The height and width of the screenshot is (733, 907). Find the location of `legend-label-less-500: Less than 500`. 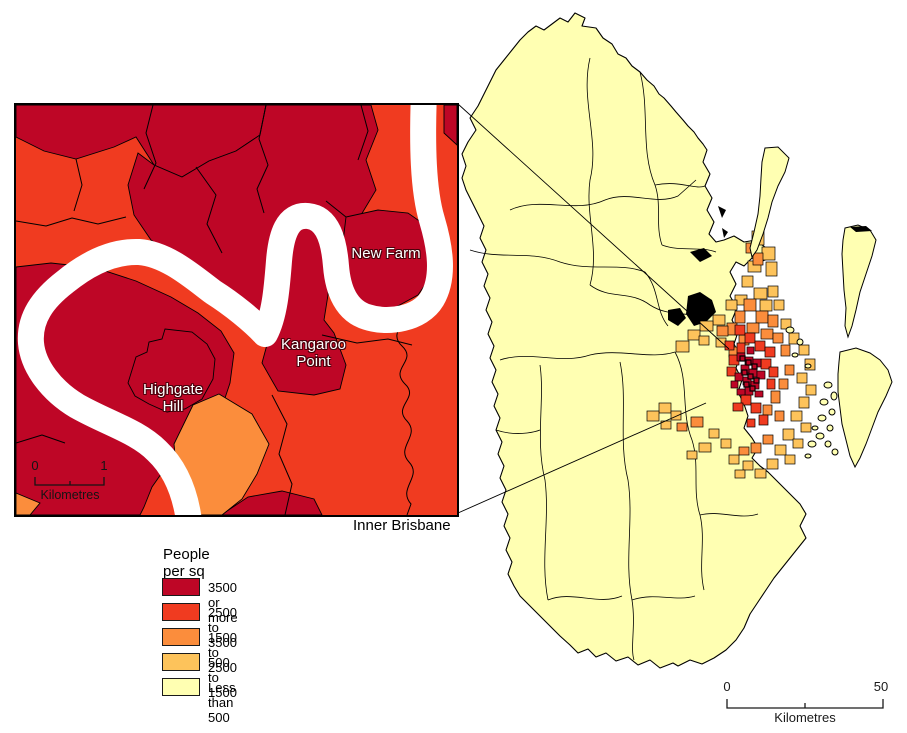

legend-label-less-500: Less than 500 is located at coordinates (222, 702).